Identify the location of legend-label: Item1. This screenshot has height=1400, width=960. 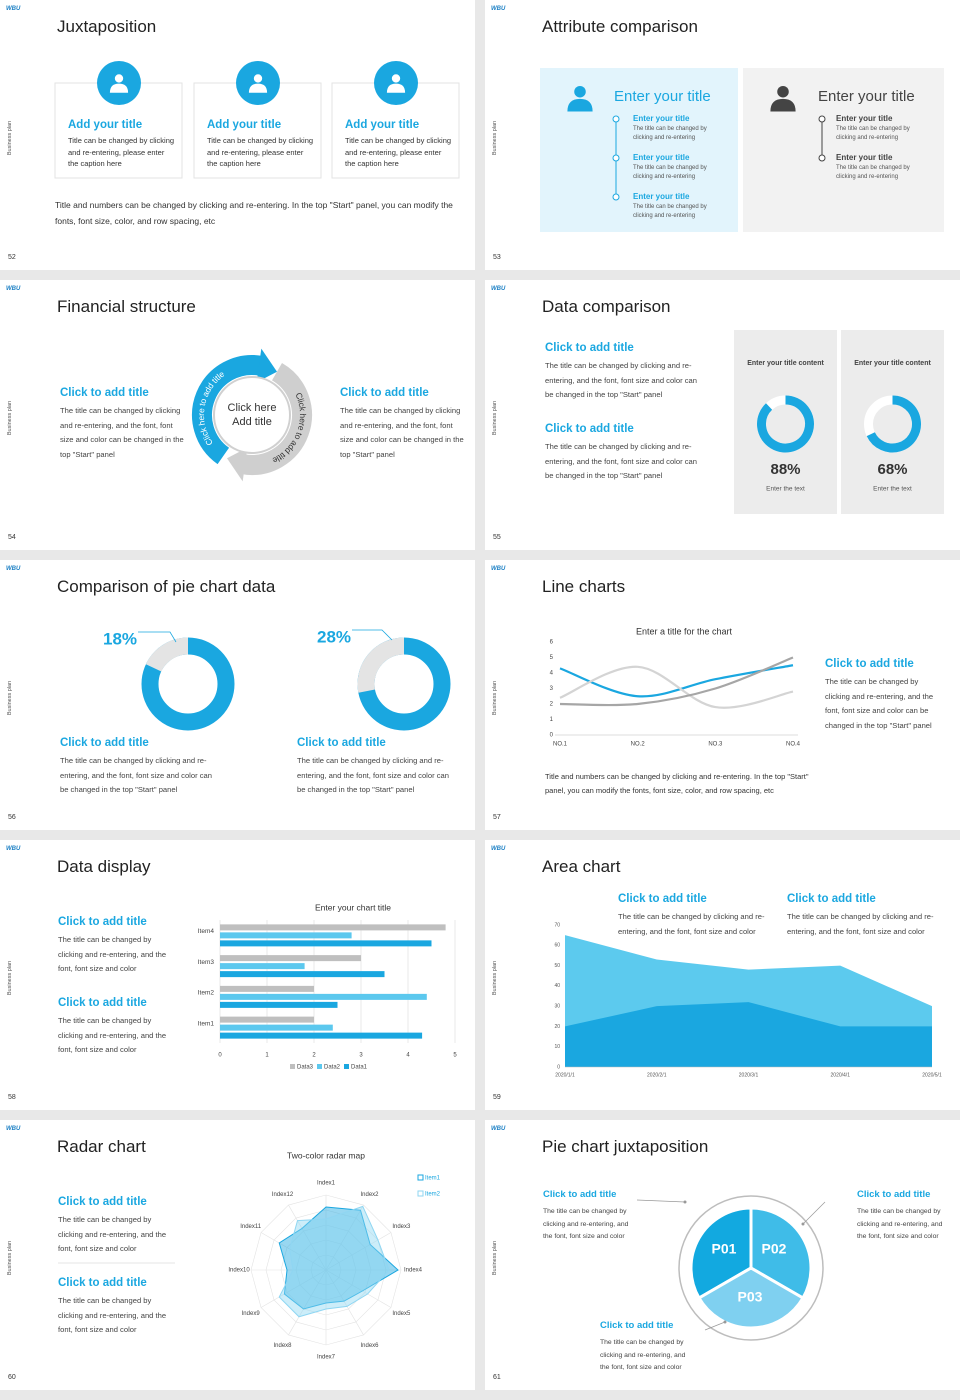
(433, 1179).